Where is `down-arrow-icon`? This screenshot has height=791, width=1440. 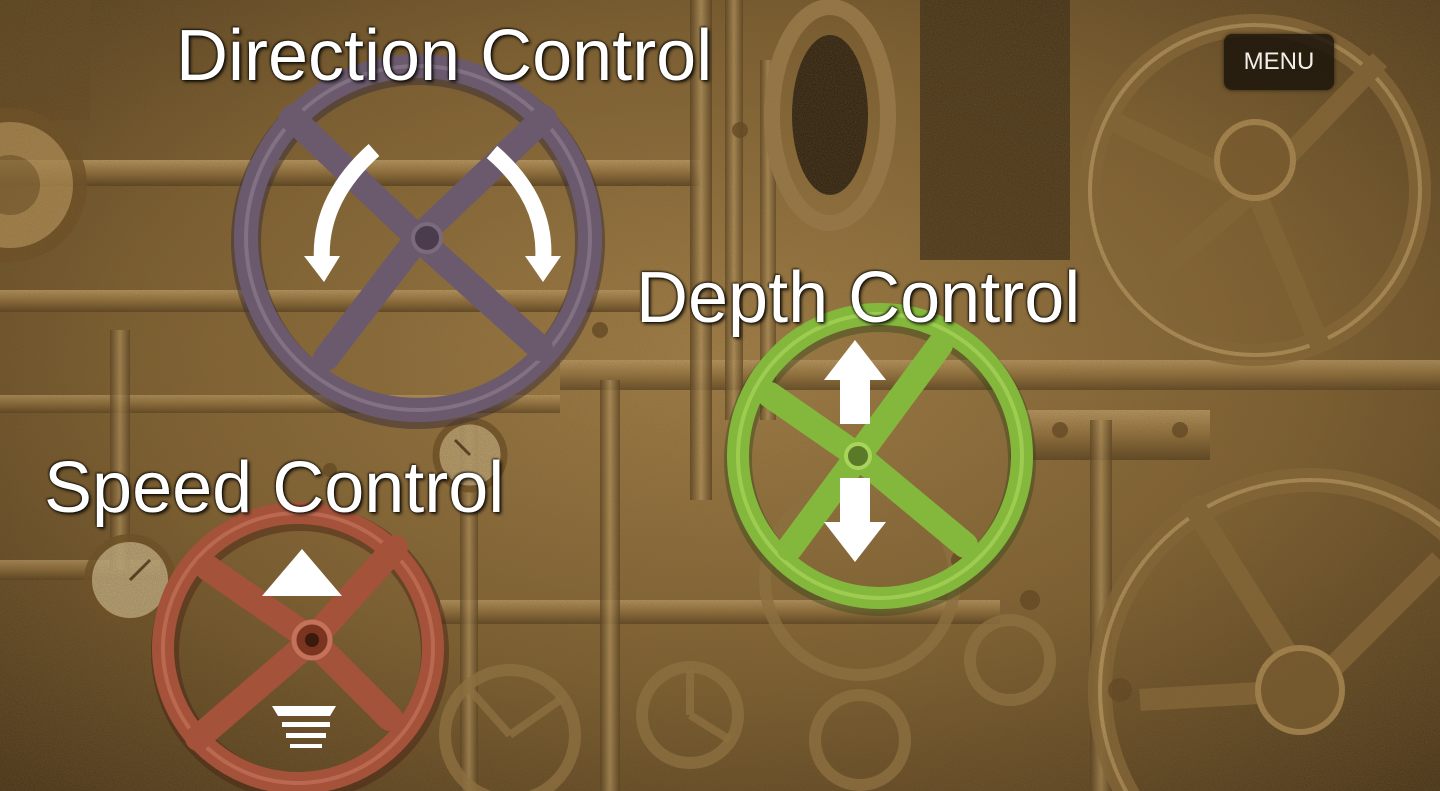 down-arrow-icon is located at coordinates (855, 520).